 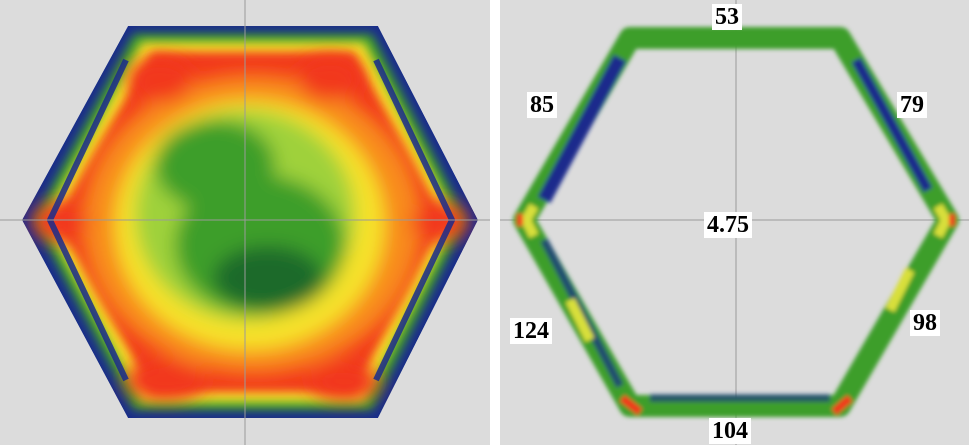 What do you see at coordinates (892, 125) in the screenshot?
I see `ring-blue-upper-right` at bounding box center [892, 125].